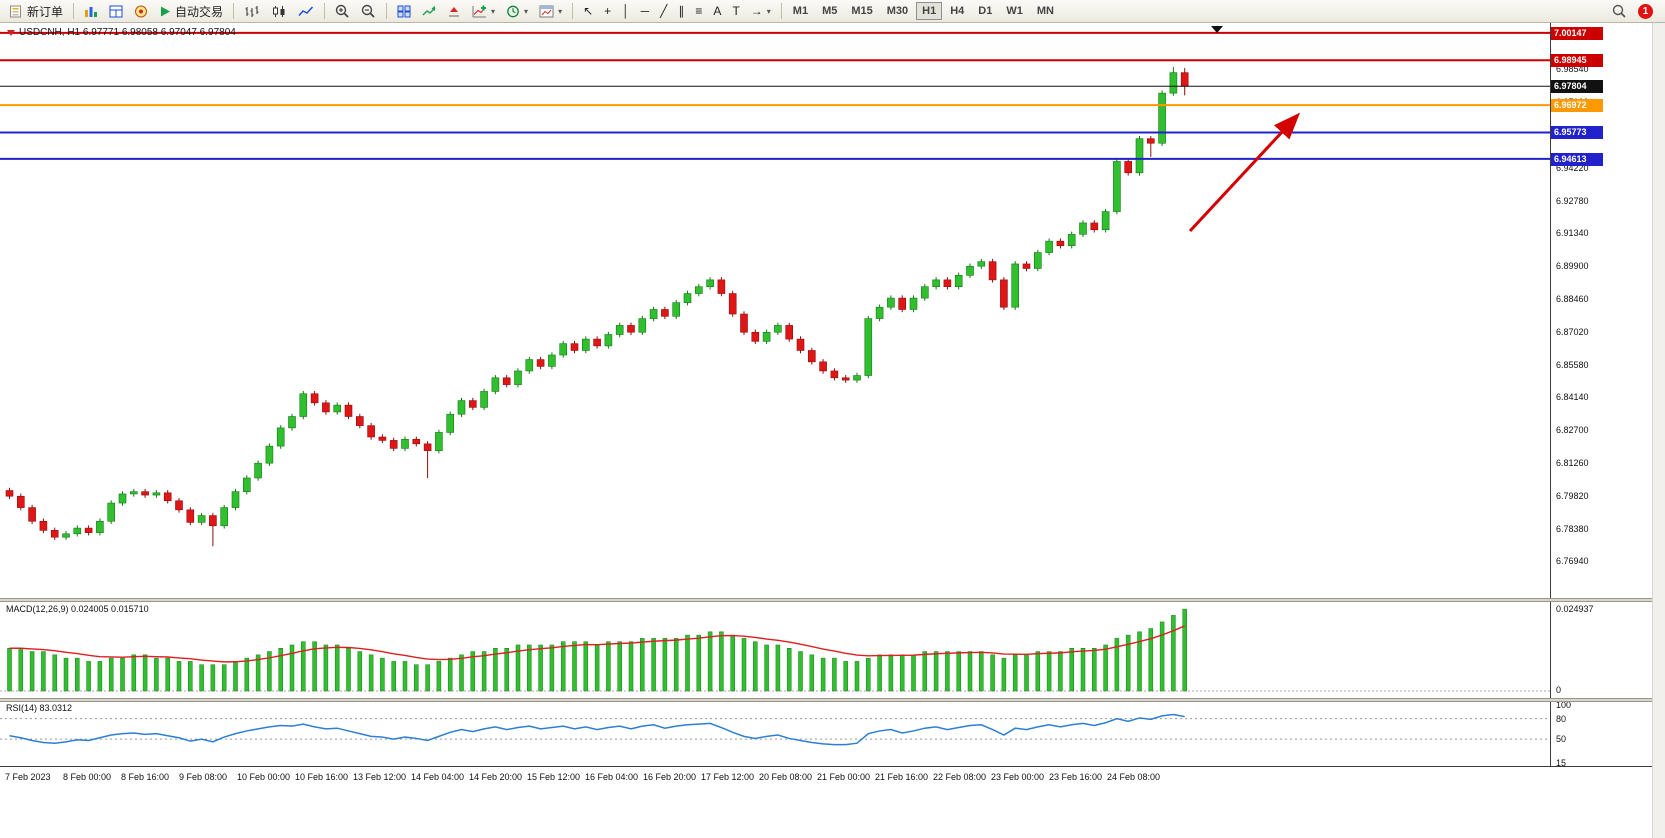 This screenshot has width=1665, height=838. Describe the element at coordinates (1658, 430) in the screenshot. I see `vertical-scrollbar` at that location.